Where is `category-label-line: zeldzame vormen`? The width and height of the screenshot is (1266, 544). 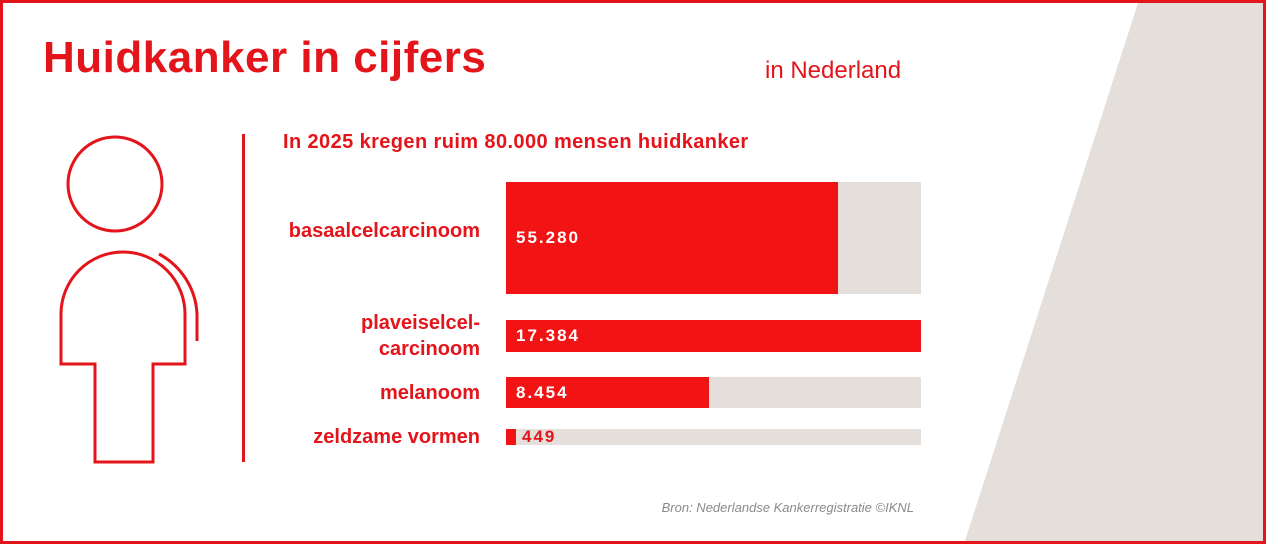 category-label-line: zeldzame vormen is located at coordinates (396, 437).